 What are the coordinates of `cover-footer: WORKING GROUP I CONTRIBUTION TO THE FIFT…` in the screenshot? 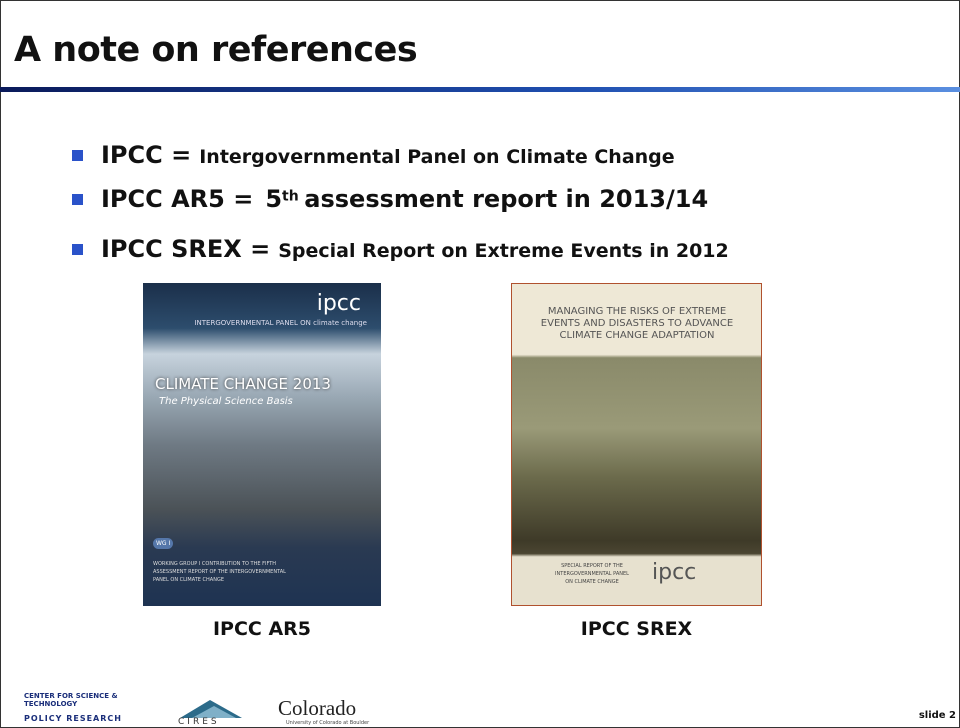 It's located at (219, 572).